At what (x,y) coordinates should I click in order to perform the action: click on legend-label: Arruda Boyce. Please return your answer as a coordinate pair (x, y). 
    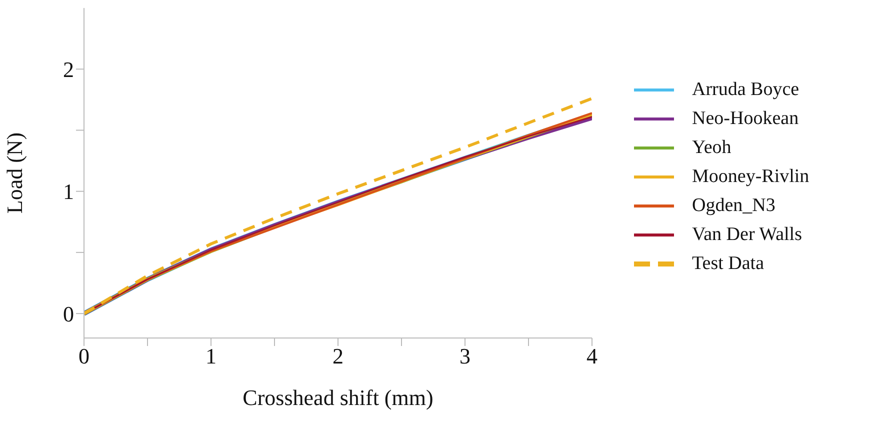
    Looking at the image, I should click on (746, 90).